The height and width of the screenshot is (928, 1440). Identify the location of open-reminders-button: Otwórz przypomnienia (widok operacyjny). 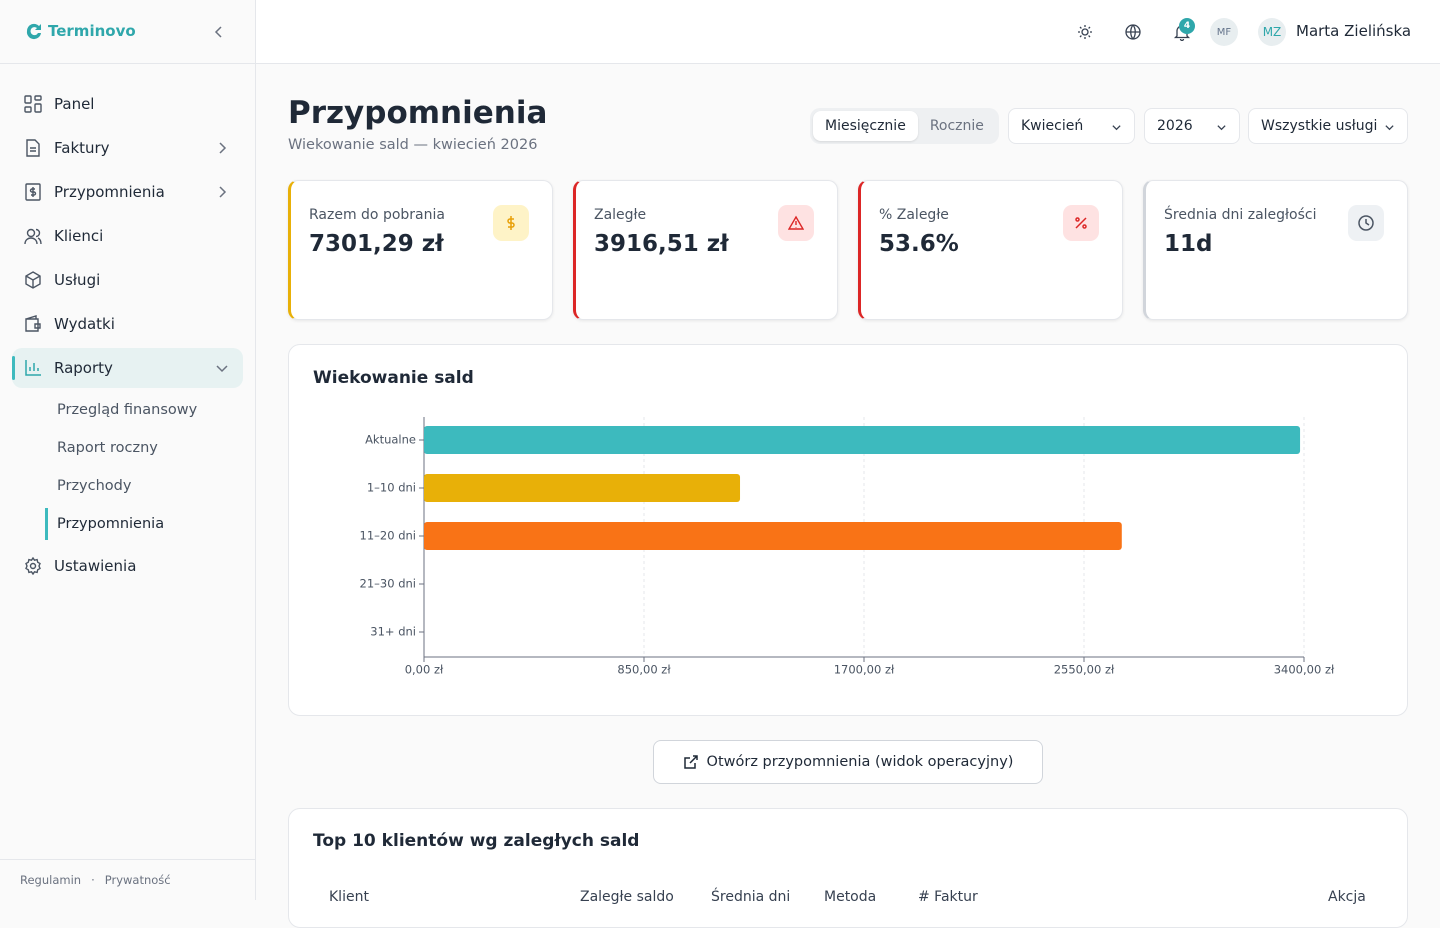
(848, 762).